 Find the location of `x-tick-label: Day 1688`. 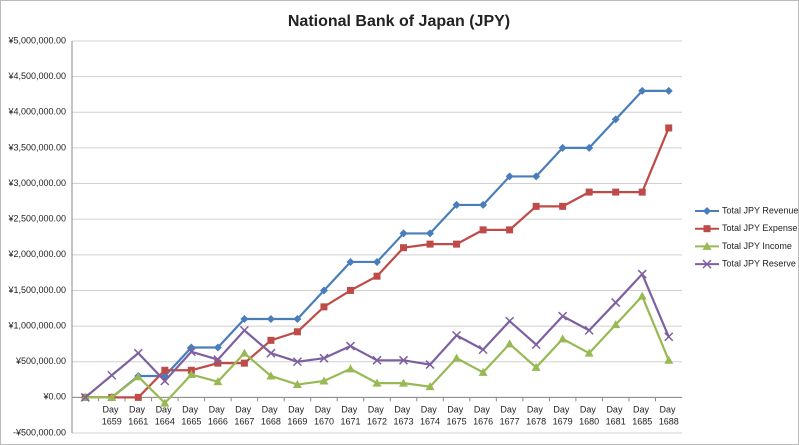

x-tick-label: Day 1688 is located at coordinates (669, 416).